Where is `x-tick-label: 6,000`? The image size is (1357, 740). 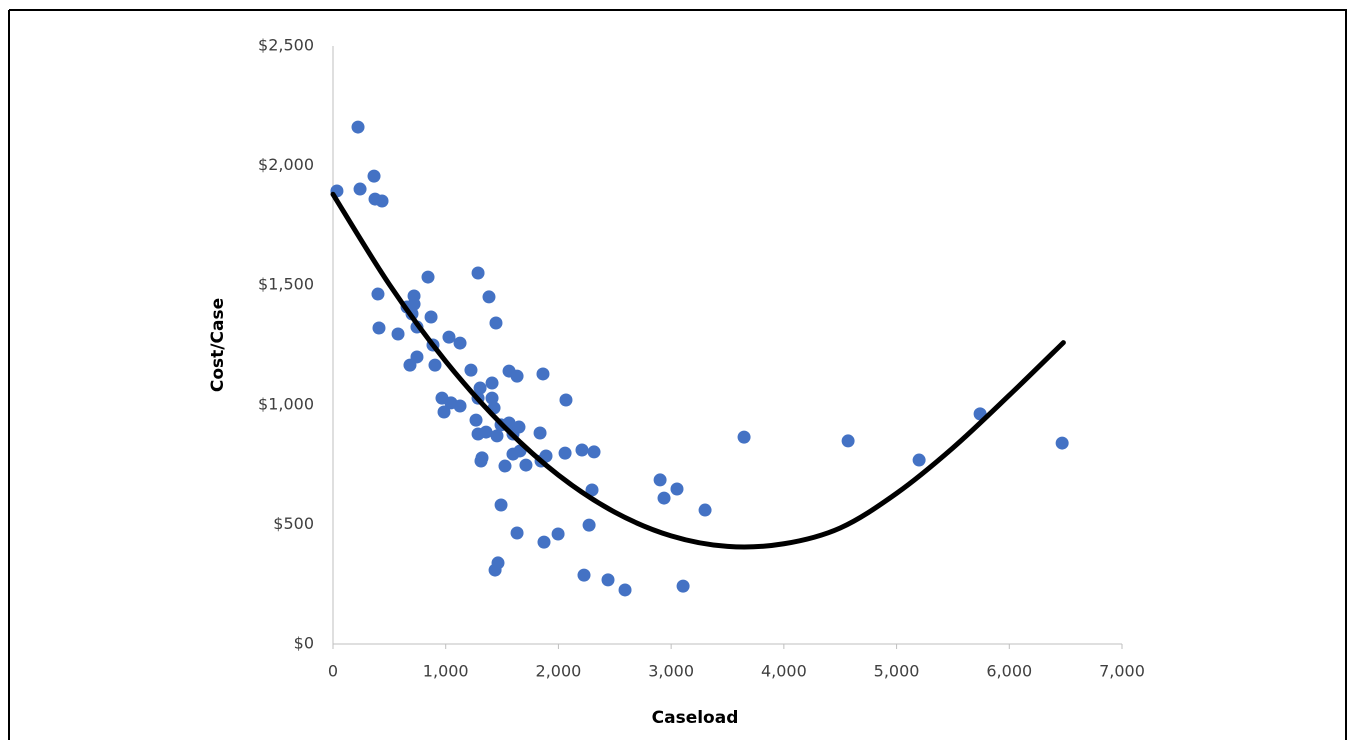
x-tick-label: 6,000 is located at coordinates (1009, 671).